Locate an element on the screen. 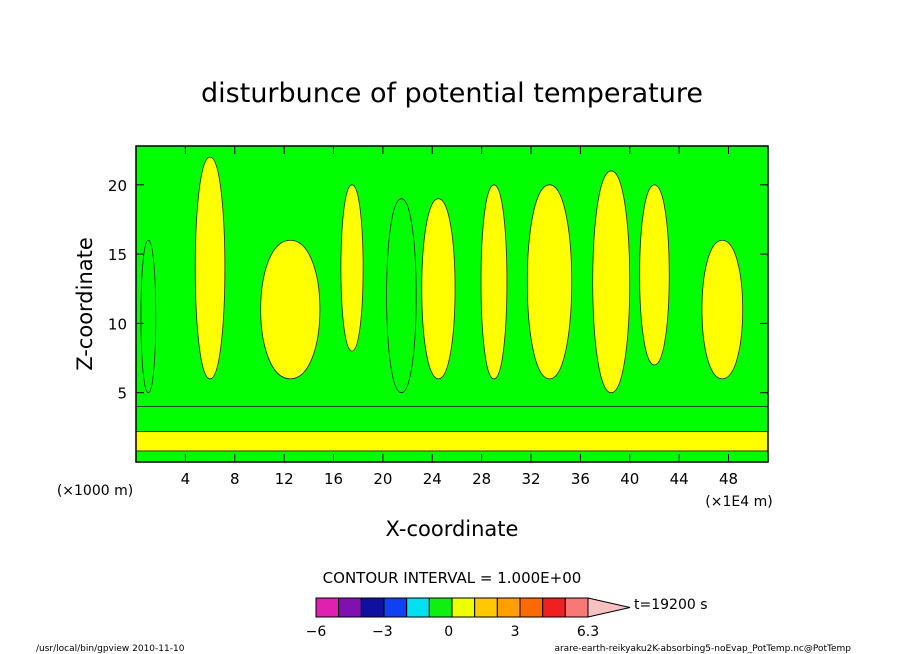 This screenshot has width=904, height=654. x-tick-label-36: 36 is located at coordinates (580, 479).